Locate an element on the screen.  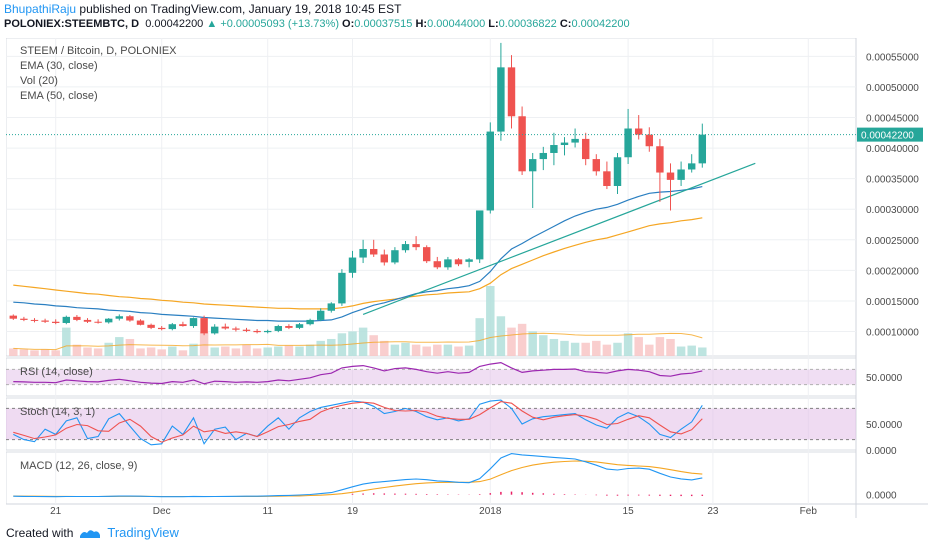
last-price-tag is located at coordinates (890, 134).